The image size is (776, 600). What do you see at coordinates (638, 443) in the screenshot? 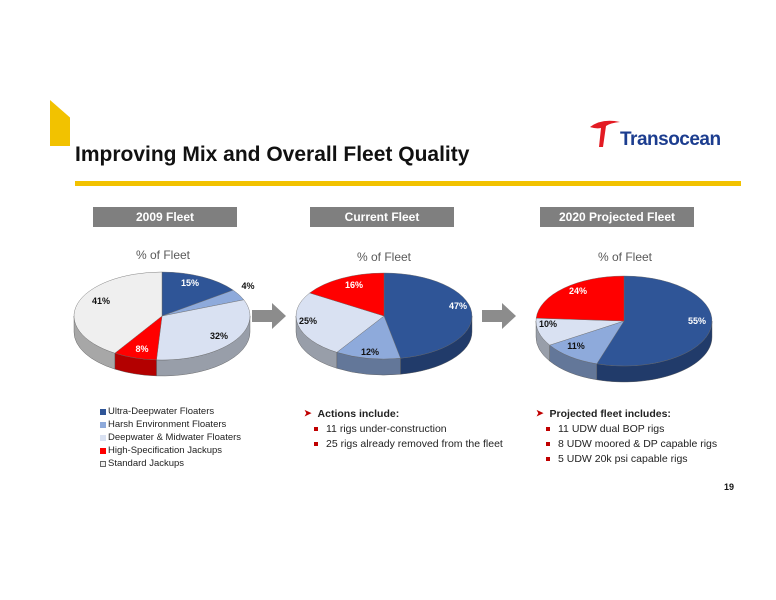
I see `list-item-text: 8 UDW moored & DP capable rigs` at bounding box center [638, 443].